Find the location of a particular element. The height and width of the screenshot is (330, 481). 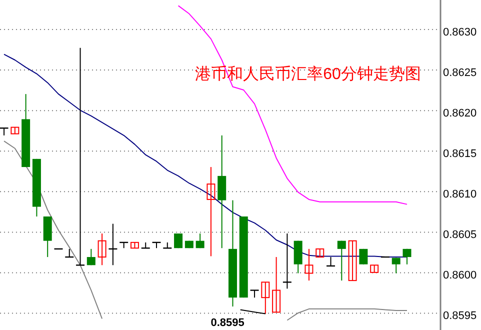

y-tick-label: 0.8610 is located at coordinates (460, 194).